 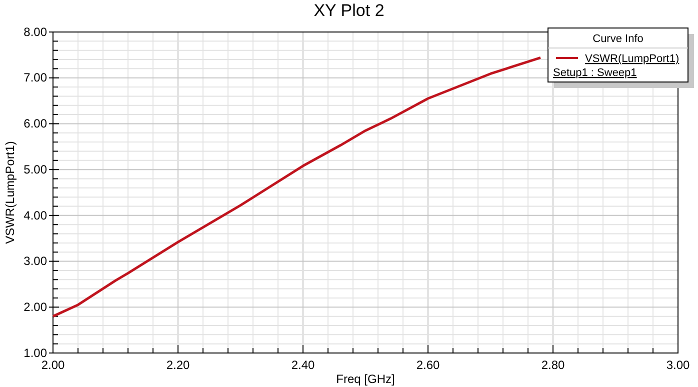 I want to click on legend-title: Curve Info, so click(x=618, y=39).